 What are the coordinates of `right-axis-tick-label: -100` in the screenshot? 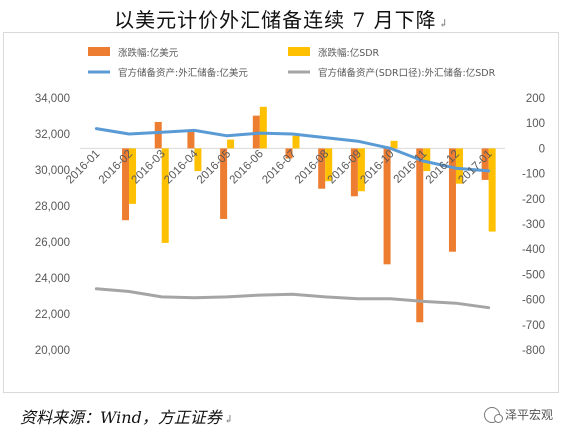 It's located at (533, 175).